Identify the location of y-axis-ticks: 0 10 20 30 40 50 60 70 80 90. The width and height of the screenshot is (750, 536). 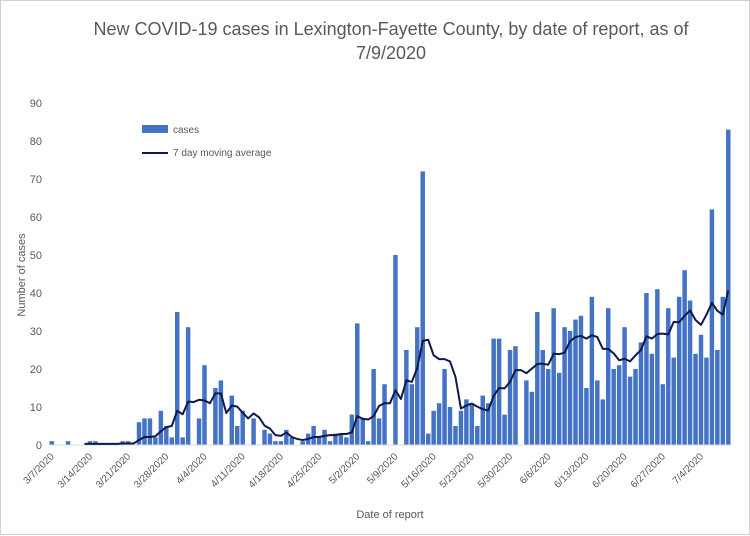
(36, 275).